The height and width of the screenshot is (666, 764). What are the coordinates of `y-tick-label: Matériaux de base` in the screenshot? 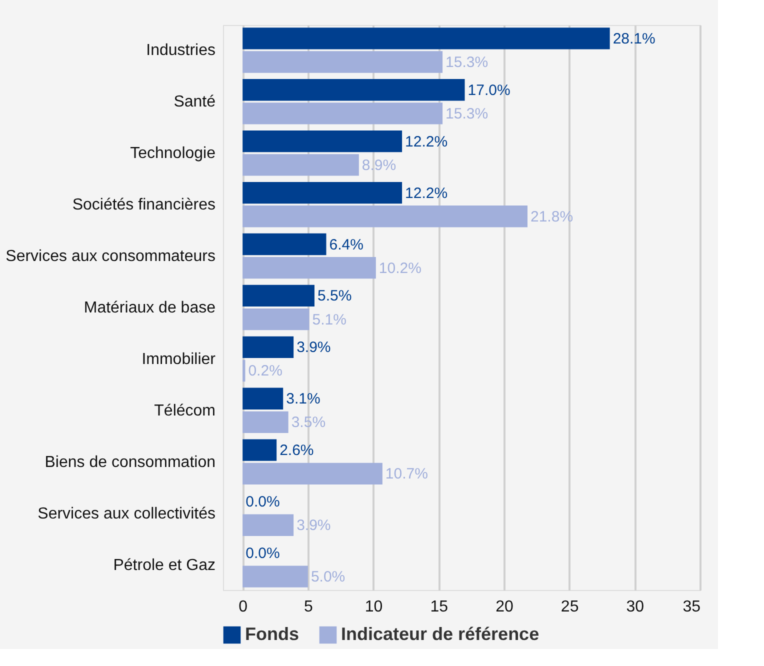 It's located at (150, 308).